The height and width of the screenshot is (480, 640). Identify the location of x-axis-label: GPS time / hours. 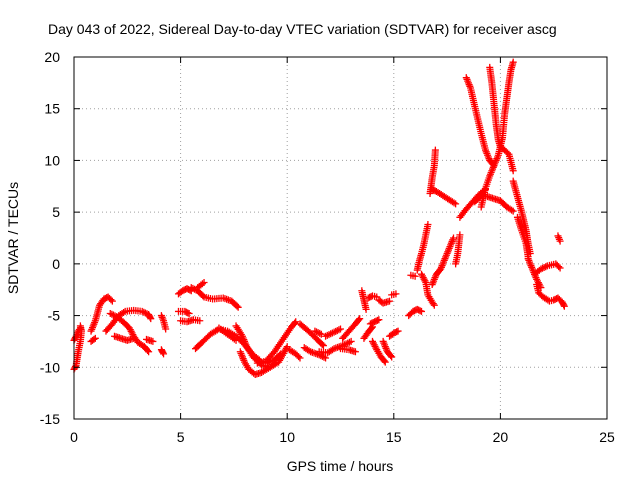
(340, 466).